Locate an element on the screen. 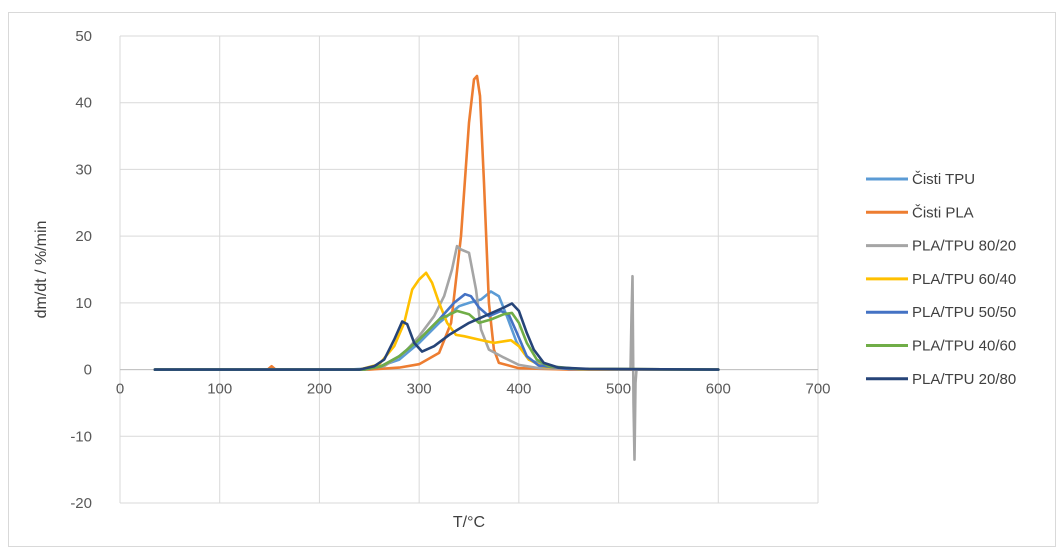 The width and height of the screenshot is (1064, 551). y-tick-label: 0 is located at coordinates (88, 370).